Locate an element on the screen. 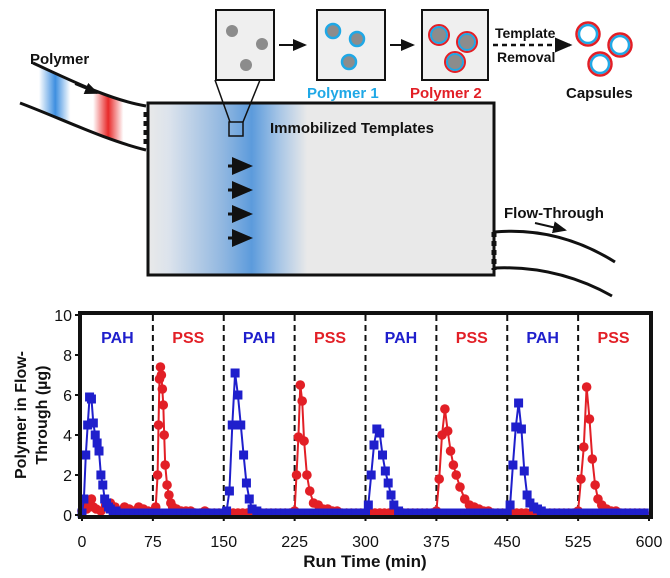  polymer2-label: Polymer 2 is located at coordinates (446, 93).